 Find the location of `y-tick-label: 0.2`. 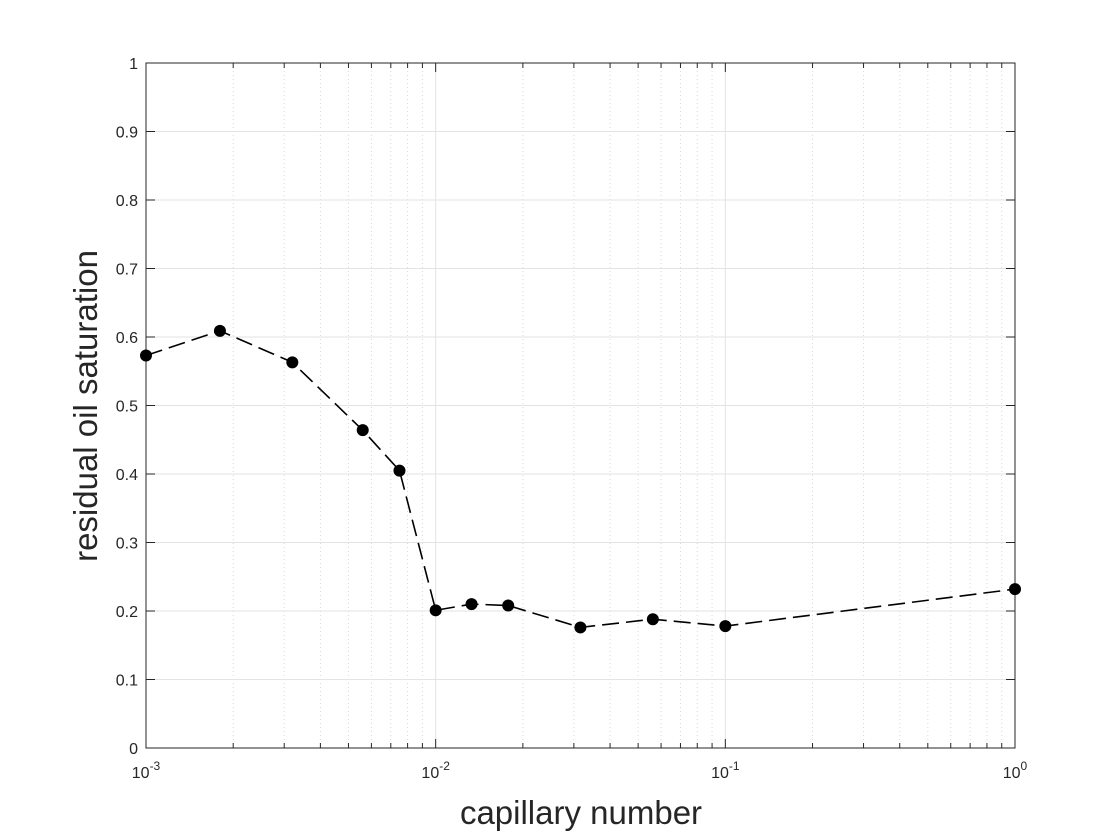

y-tick-label: 0.2 is located at coordinates (127, 612).